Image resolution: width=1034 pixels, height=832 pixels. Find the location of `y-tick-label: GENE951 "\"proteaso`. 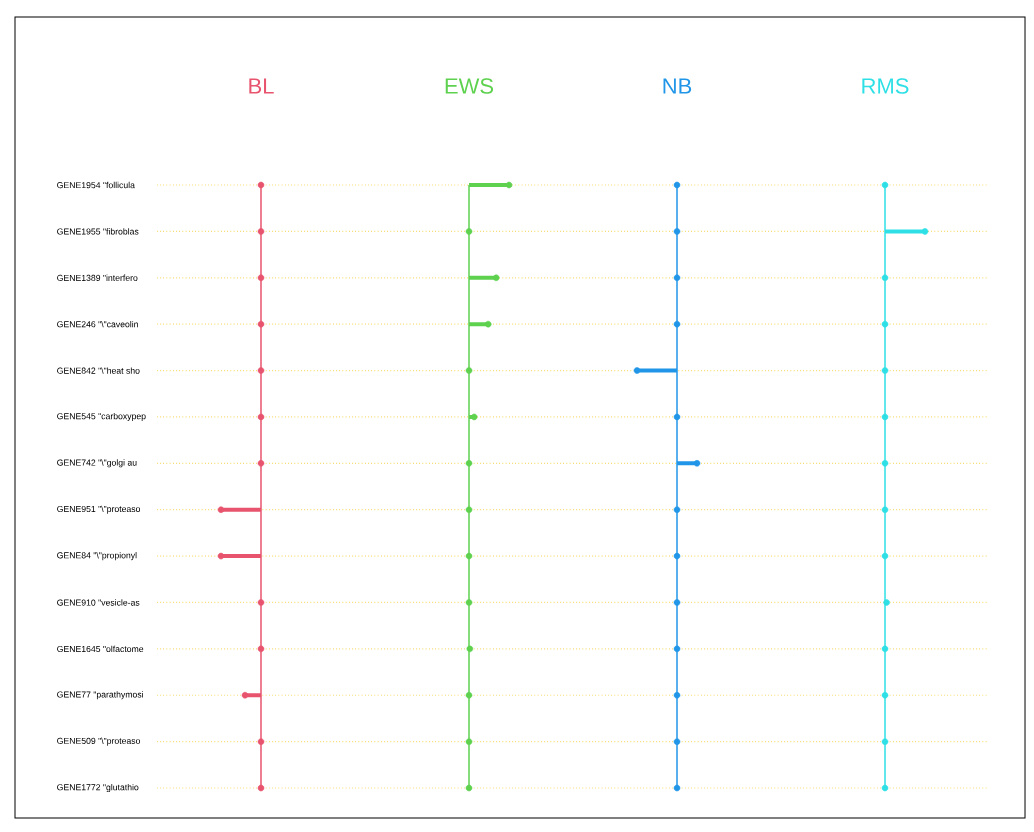

y-tick-label: GENE951 "\"proteaso is located at coordinates (99, 509).